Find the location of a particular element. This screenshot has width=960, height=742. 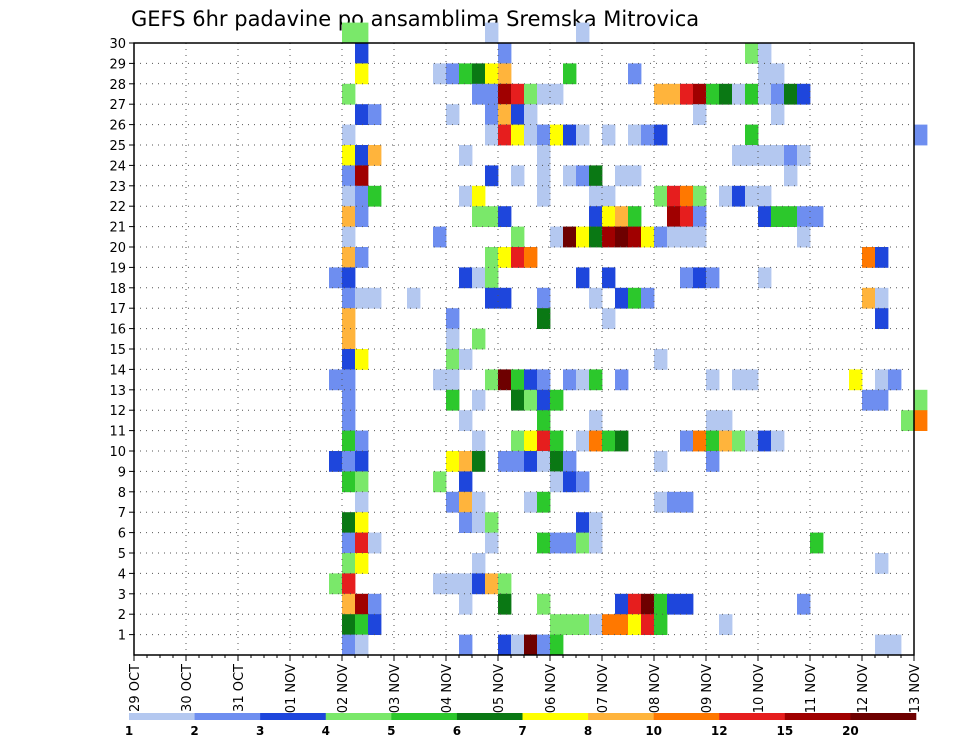

y-tick-label: 18 is located at coordinates (117, 289).